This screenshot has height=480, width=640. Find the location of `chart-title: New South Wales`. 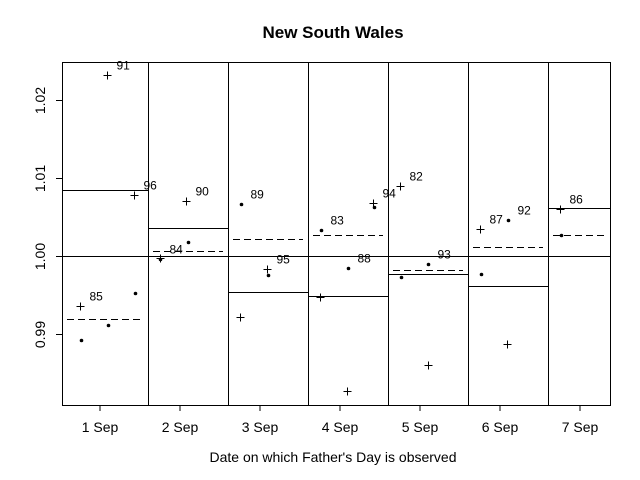

chart-title: New South Wales is located at coordinates (332, 32).